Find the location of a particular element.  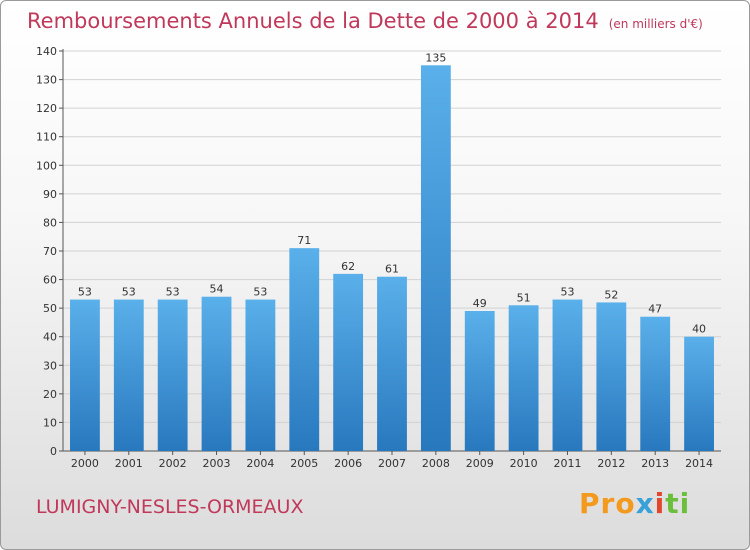

x-tick-label: 2012 is located at coordinates (611, 463).